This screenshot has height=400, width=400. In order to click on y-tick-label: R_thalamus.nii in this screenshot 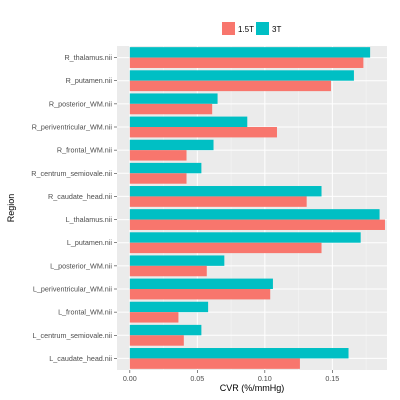, I will do `click(88, 57)`.